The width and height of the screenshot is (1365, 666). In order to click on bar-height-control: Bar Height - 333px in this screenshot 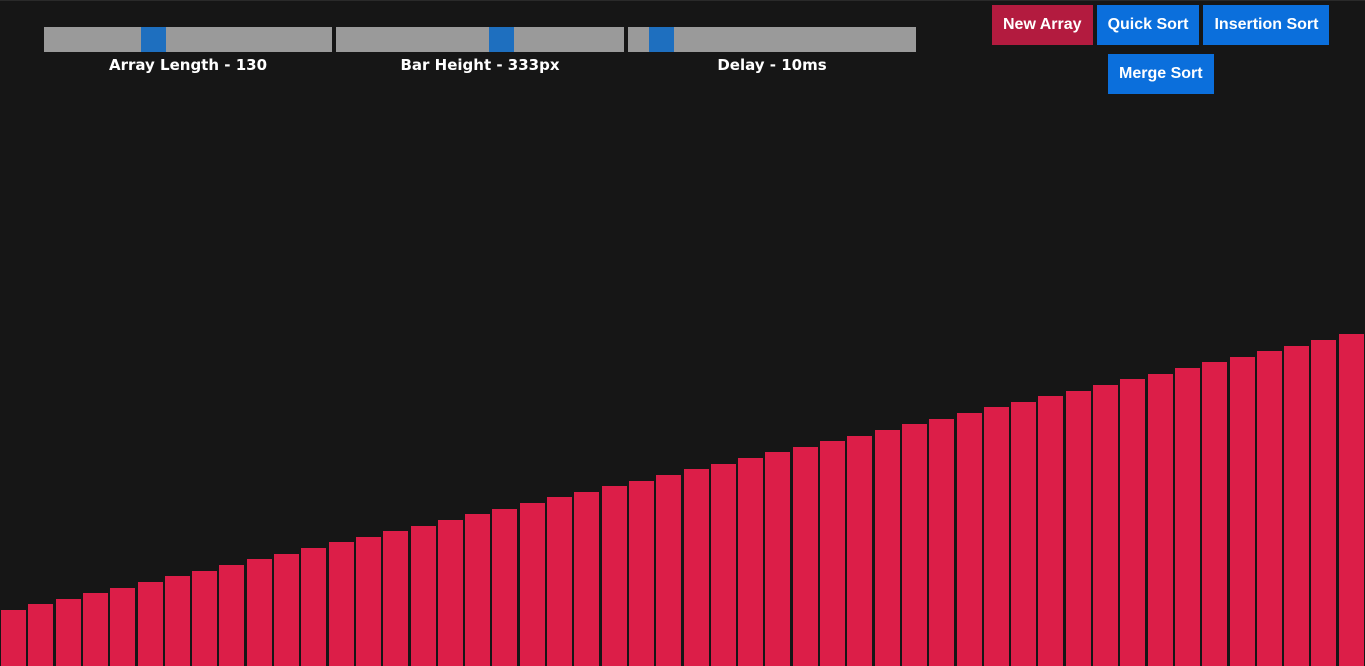, I will do `click(480, 51)`.